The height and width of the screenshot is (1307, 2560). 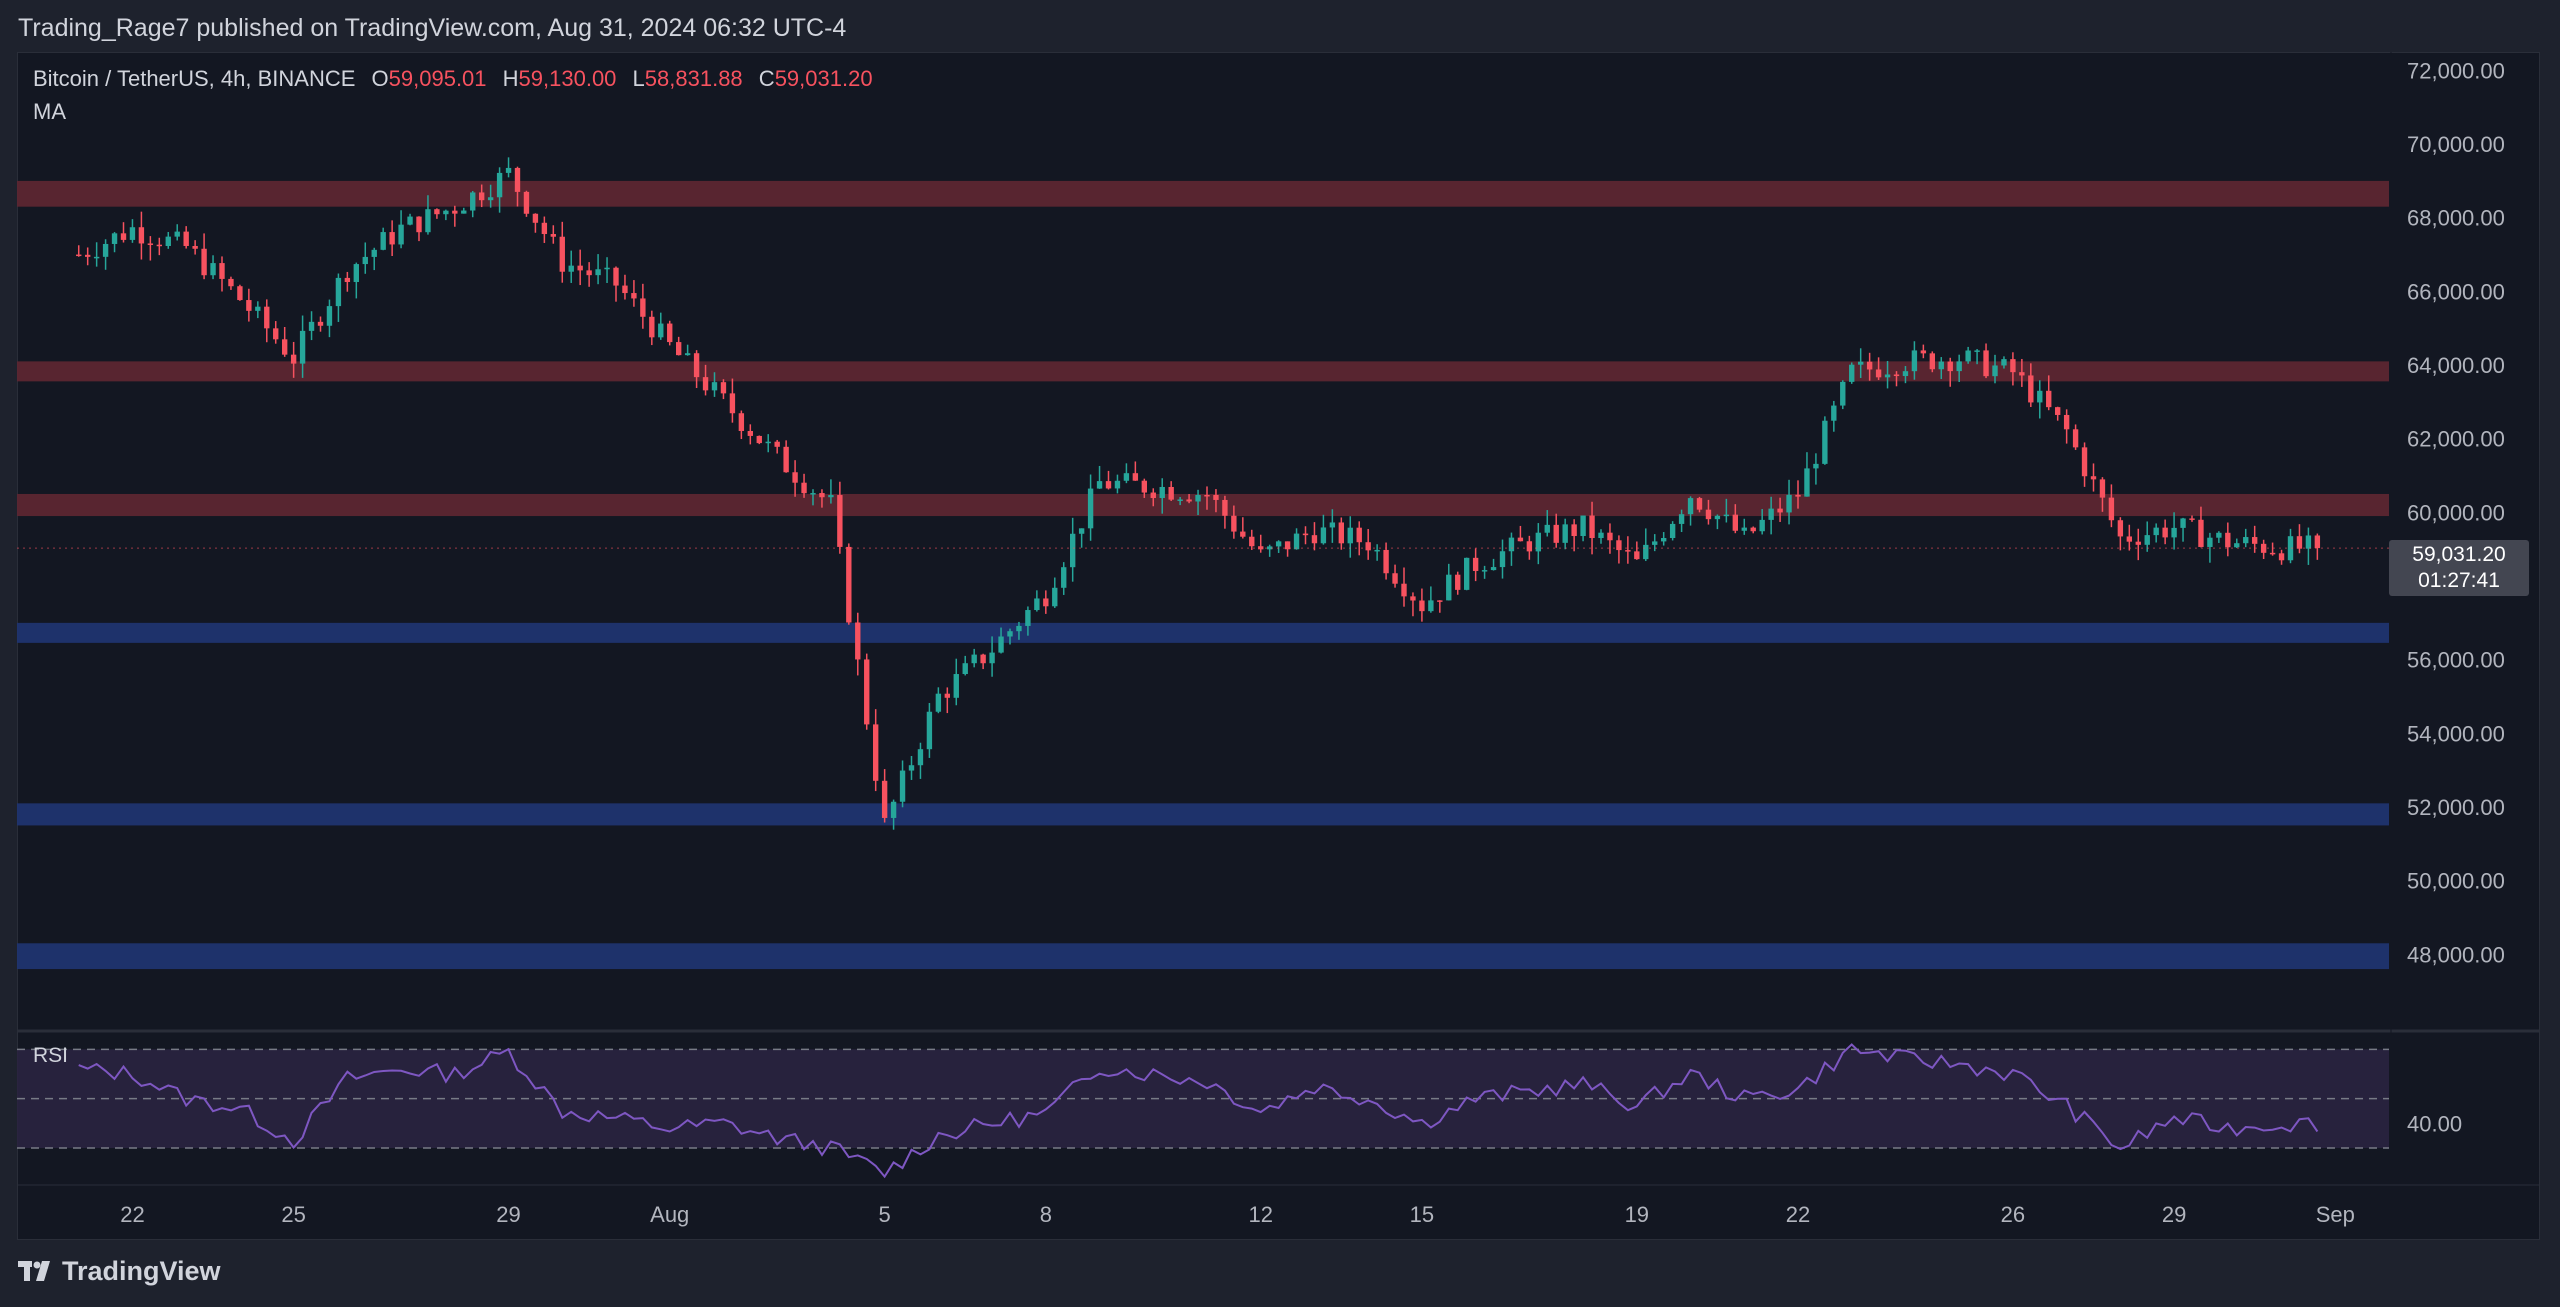 I want to click on support-zone, so click(x=1203, y=814).